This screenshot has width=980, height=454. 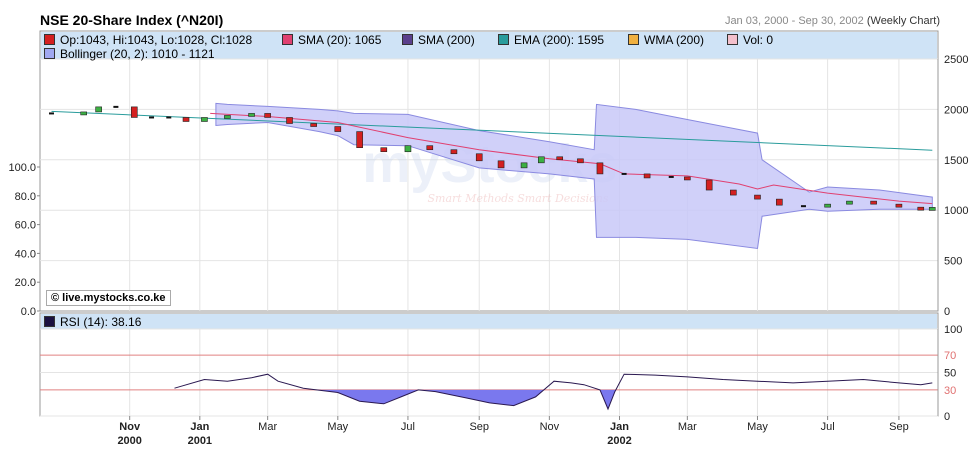 I want to click on legend-sma20-swatch, so click(x=287, y=39).